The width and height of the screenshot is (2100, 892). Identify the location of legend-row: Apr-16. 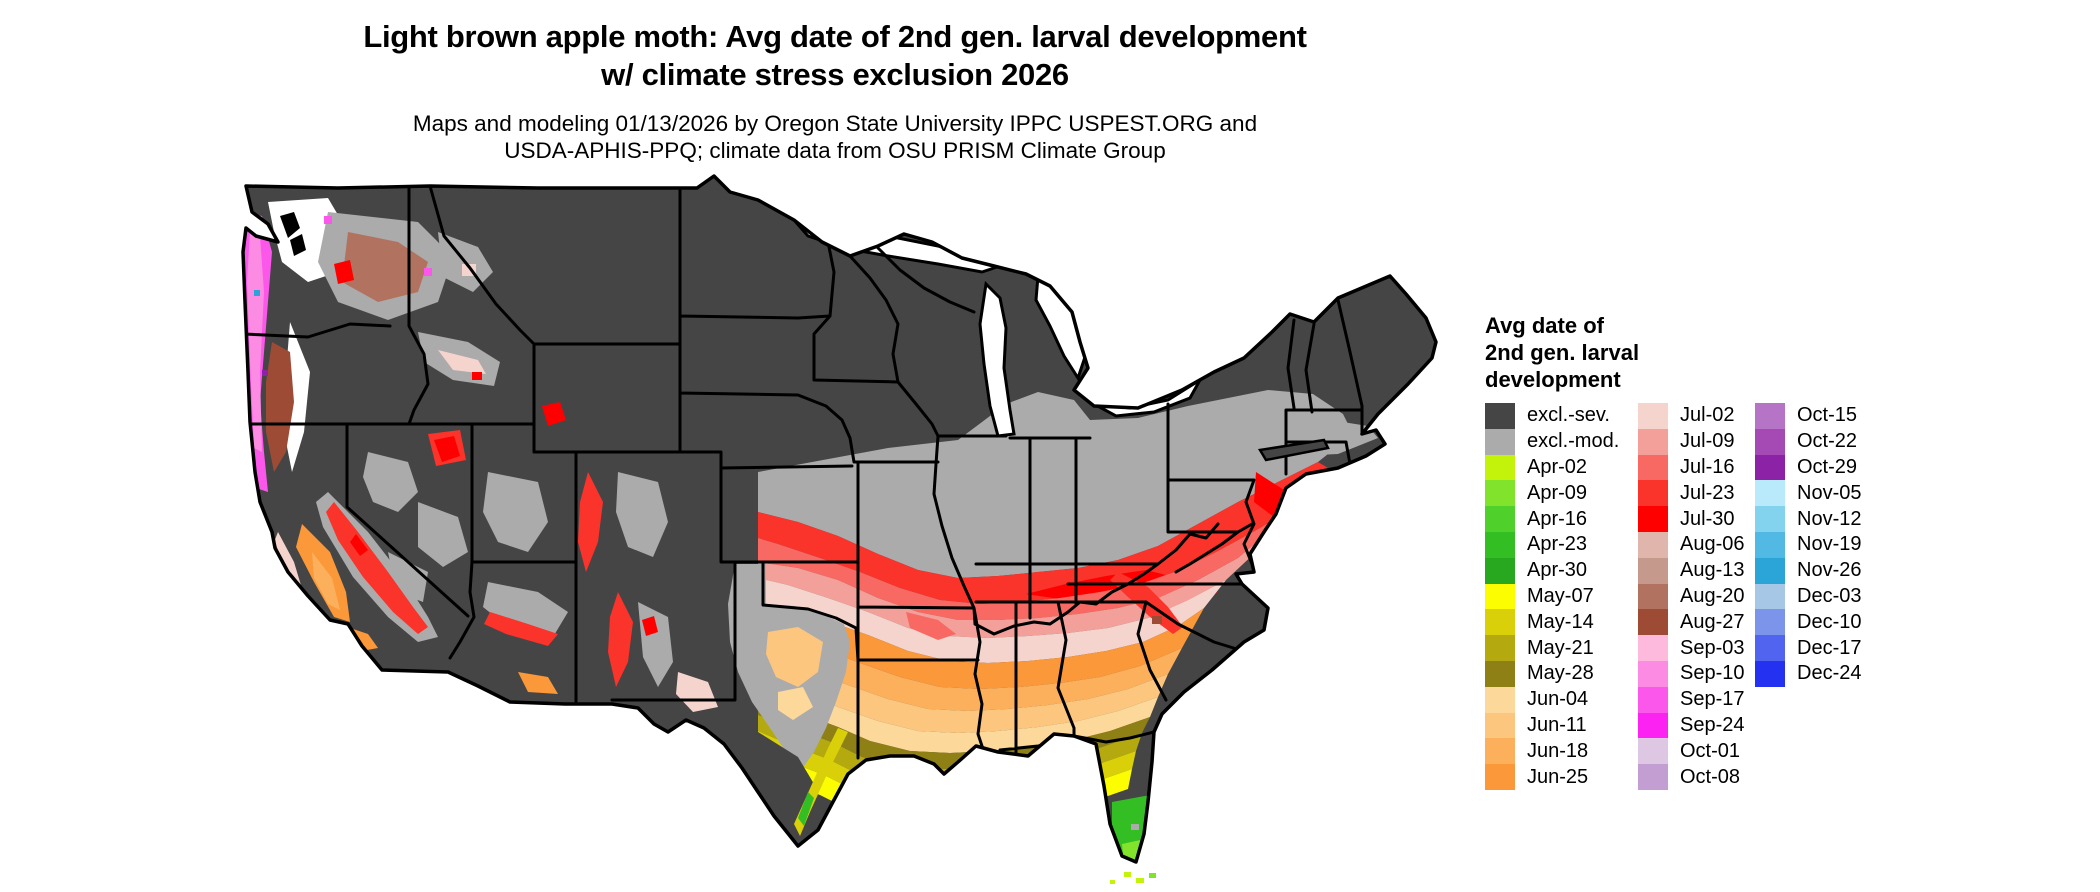
(1561, 519).